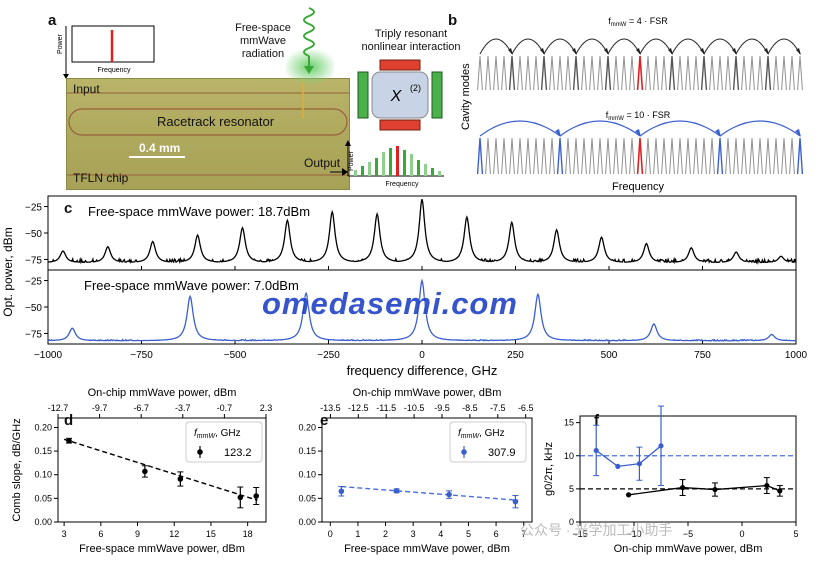  I want to click on watermark-text: omedasemi.com, so click(390, 303).